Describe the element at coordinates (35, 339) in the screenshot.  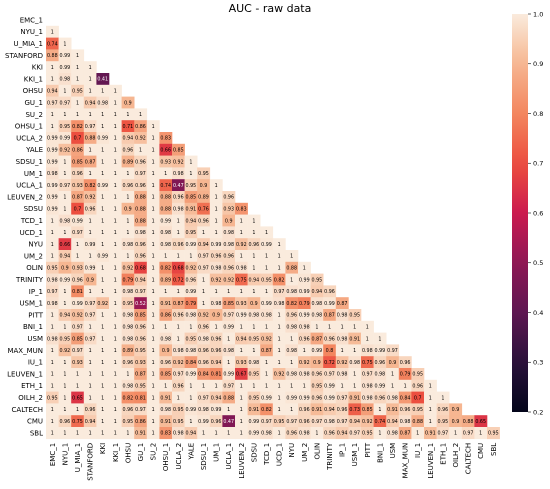
I see `y-tick-label: USM` at that location.